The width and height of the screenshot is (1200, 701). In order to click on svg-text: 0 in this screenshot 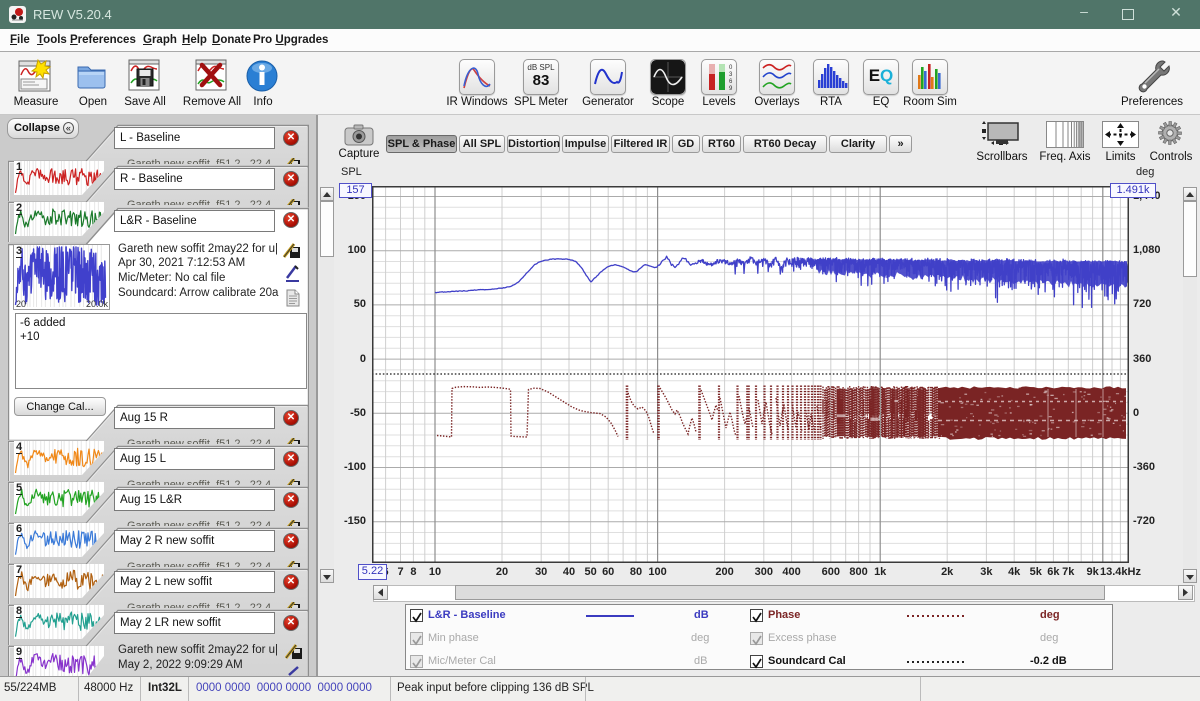, I will do `click(731, 68)`.